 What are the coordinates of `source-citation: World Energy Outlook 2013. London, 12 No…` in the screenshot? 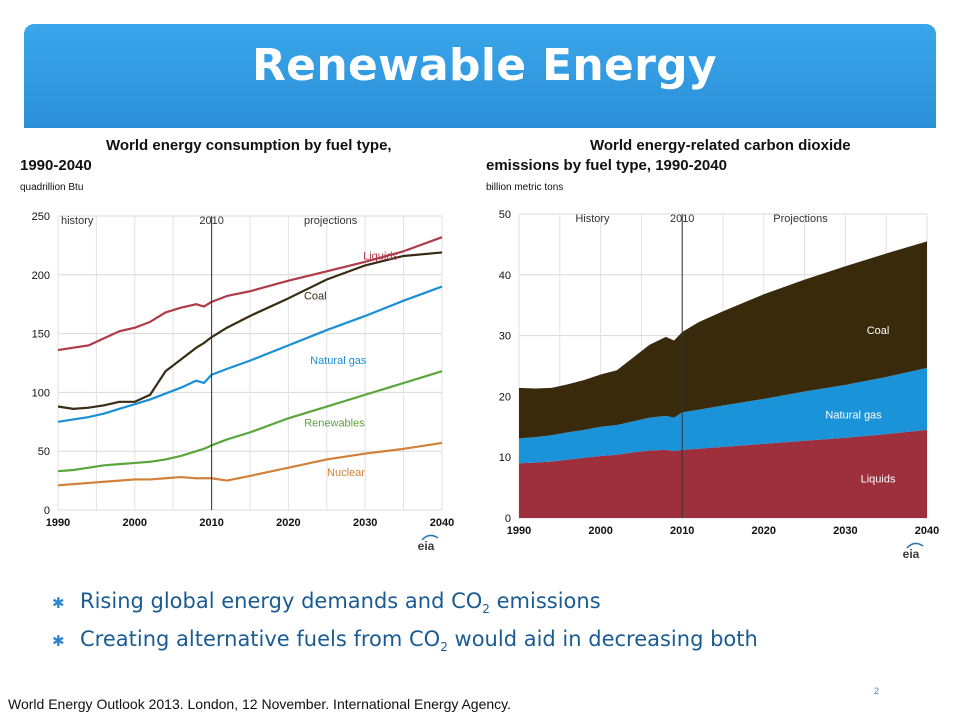 It's located at (260, 704).